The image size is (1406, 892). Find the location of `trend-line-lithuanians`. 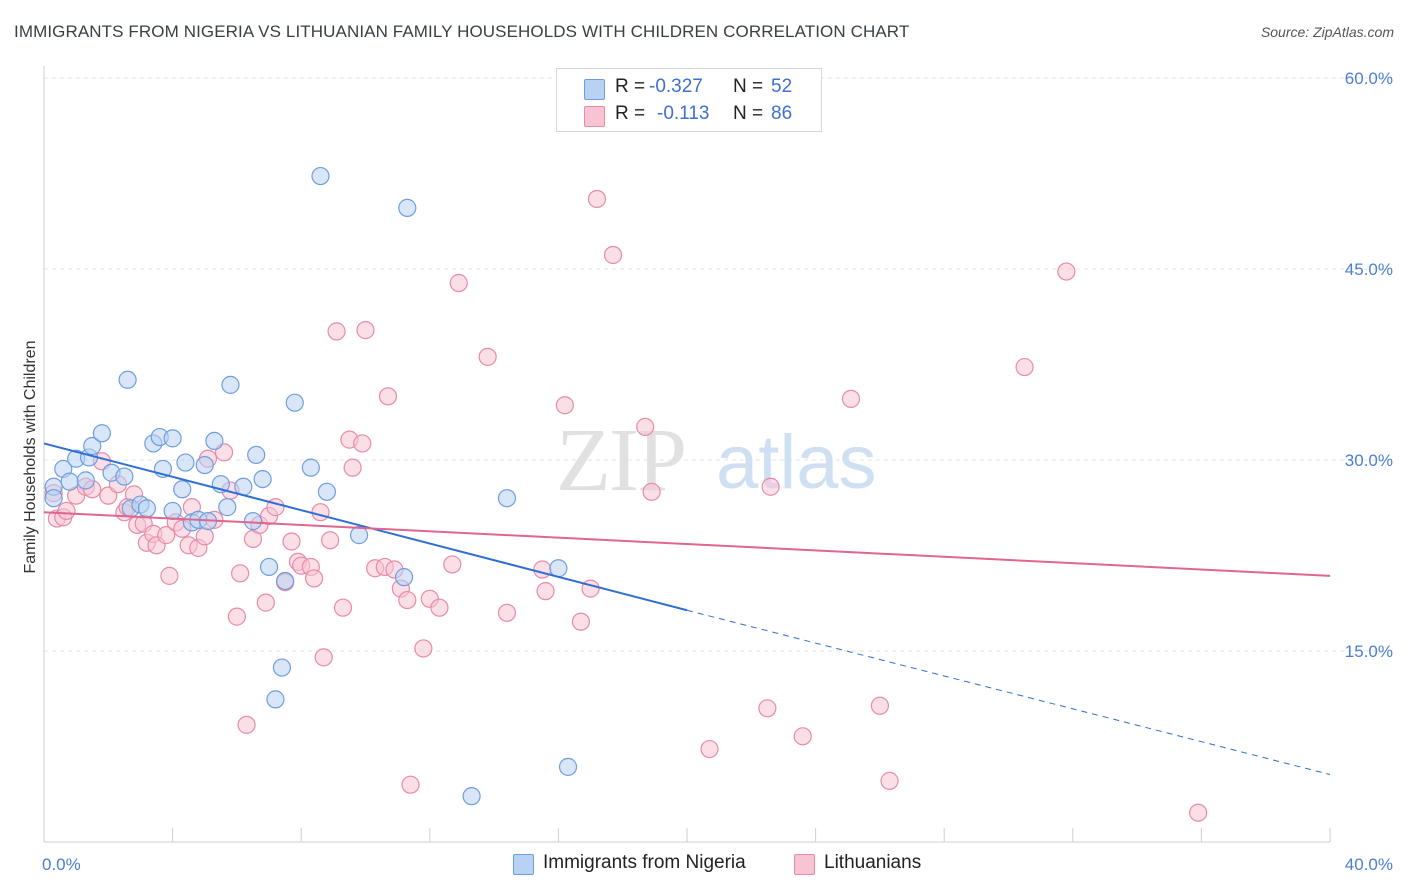

trend-line-lithuanians is located at coordinates (687, 544).